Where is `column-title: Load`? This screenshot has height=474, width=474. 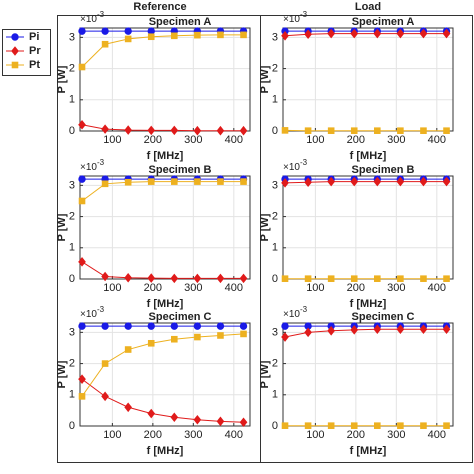 column-title: Load is located at coordinates (368, 7).